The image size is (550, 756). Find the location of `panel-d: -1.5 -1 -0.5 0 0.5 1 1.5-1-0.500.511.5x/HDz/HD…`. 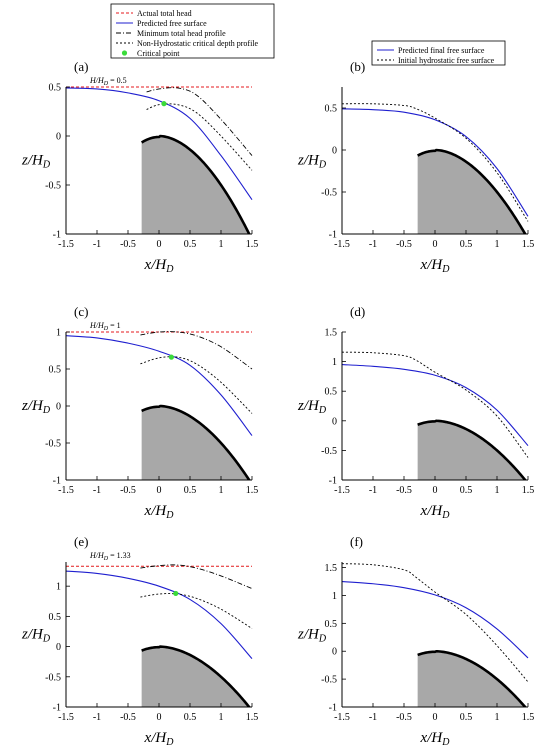

panel-d: -1.5 -1 -0.5 0 0.5 1 1.5-1-0.500.511.5x/HDz/HD… is located at coordinates (415, 412).